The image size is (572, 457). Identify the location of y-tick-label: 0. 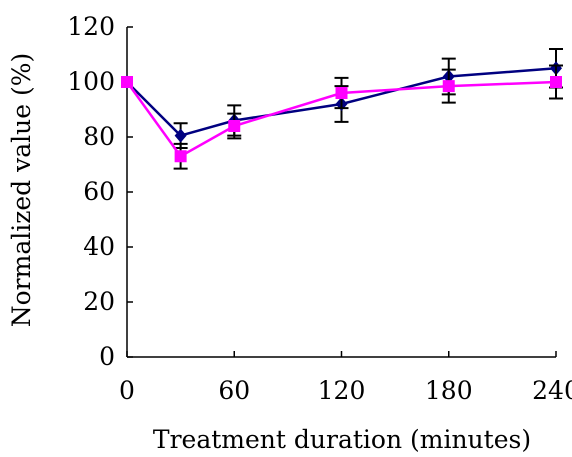
(107, 356).